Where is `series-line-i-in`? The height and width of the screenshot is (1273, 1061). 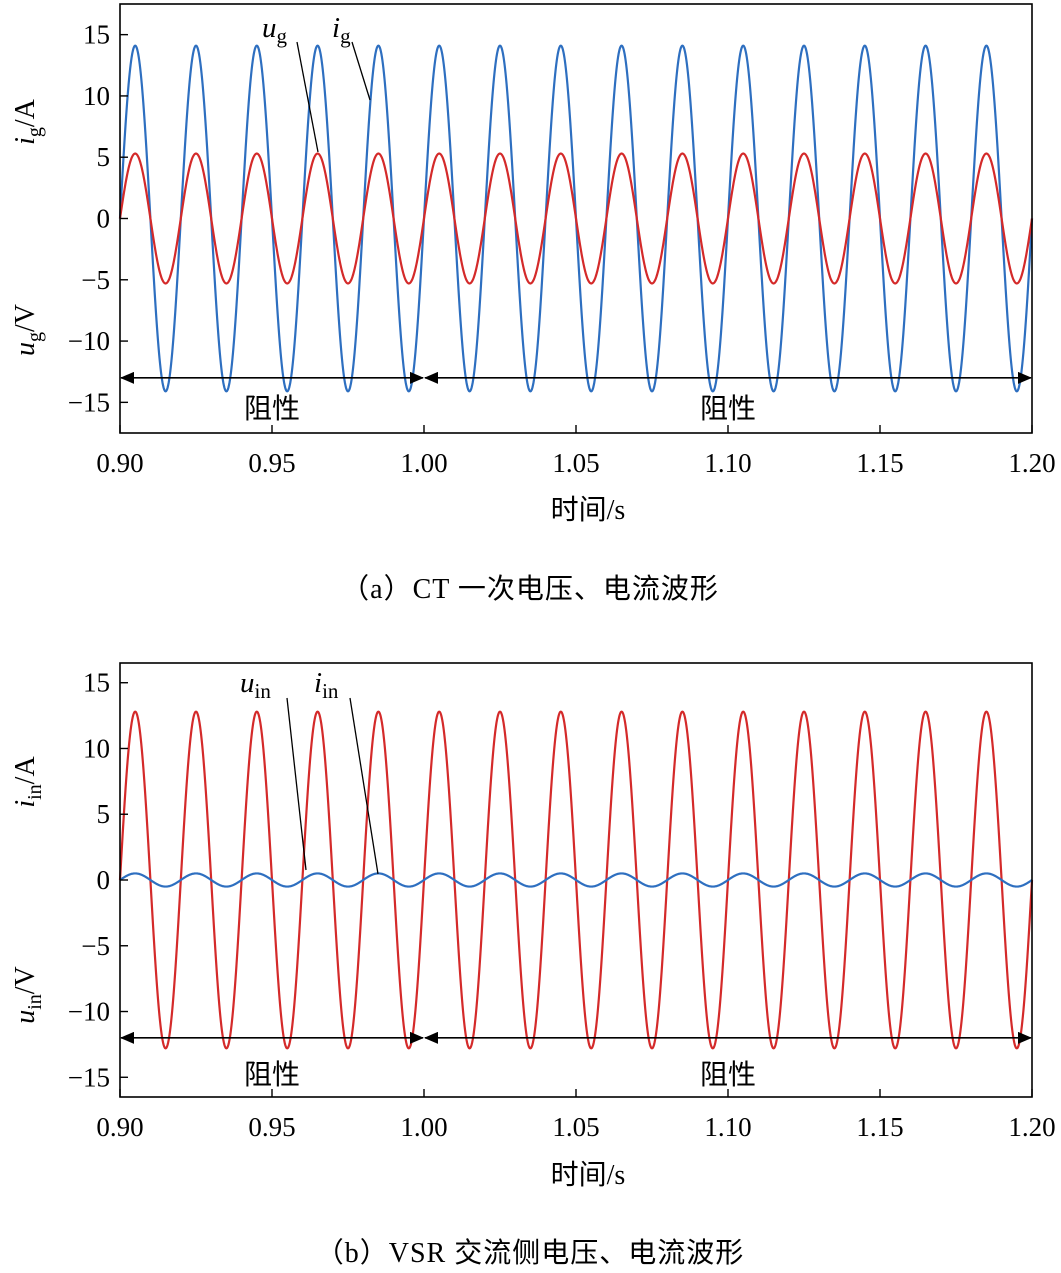
series-line-i-in is located at coordinates (576, 880).